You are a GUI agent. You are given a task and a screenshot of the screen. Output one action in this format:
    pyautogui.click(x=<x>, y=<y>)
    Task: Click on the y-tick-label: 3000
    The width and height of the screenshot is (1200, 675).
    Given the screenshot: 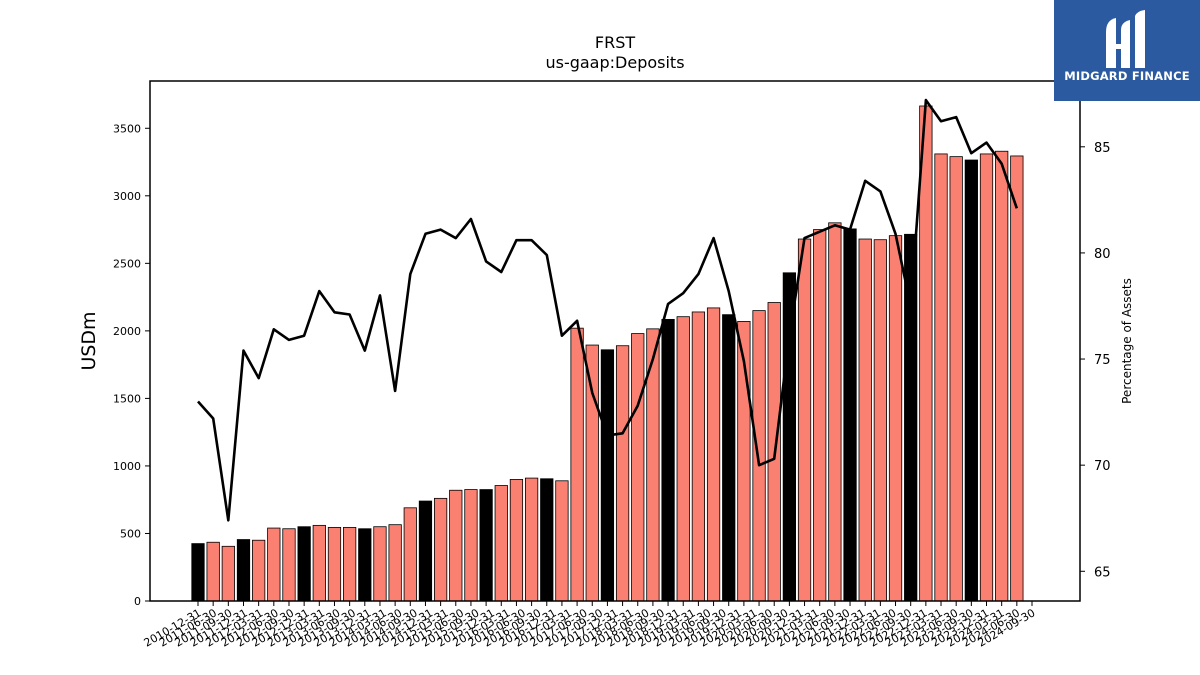 What is the action you would take?
    pyautogui.click(x=127, y=196)
    